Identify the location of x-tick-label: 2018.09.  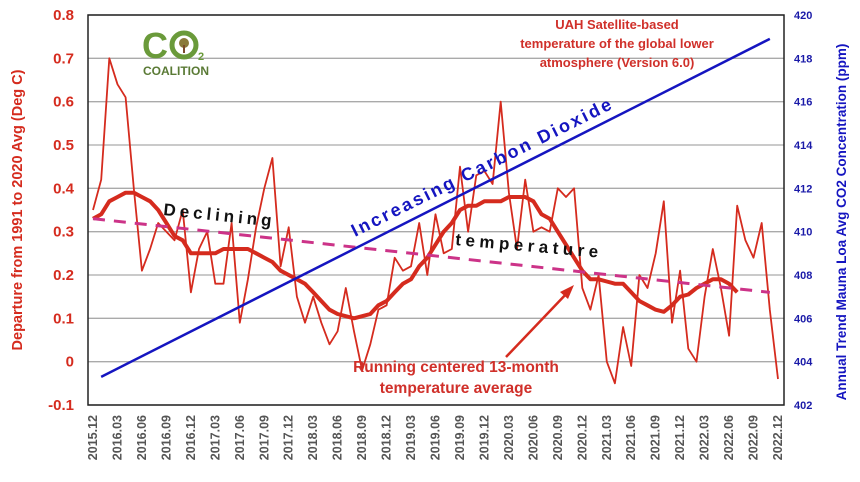
(362, 437).